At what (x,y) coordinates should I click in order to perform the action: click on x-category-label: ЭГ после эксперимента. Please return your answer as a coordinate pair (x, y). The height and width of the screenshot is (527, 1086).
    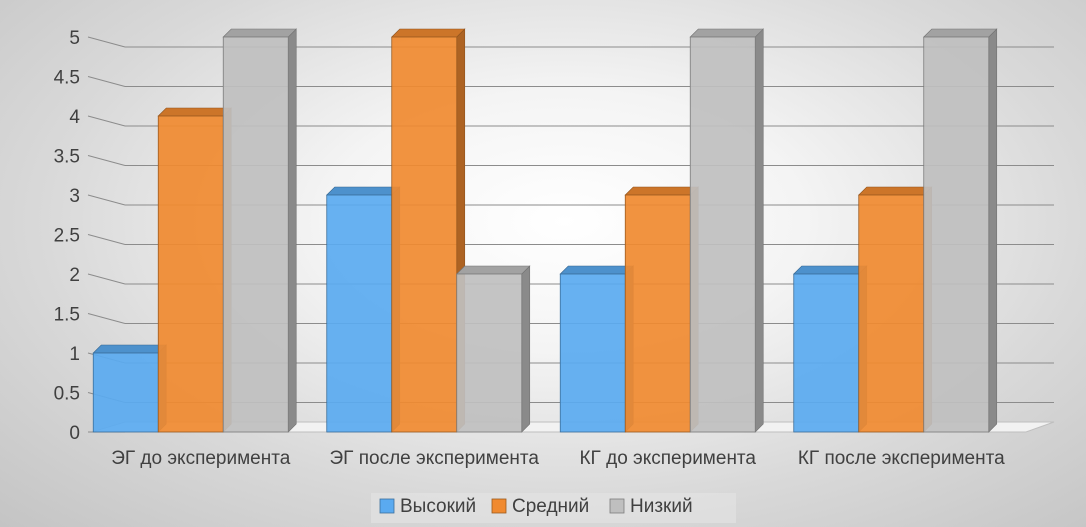
    Looking at the image, I should click on (435, 458).